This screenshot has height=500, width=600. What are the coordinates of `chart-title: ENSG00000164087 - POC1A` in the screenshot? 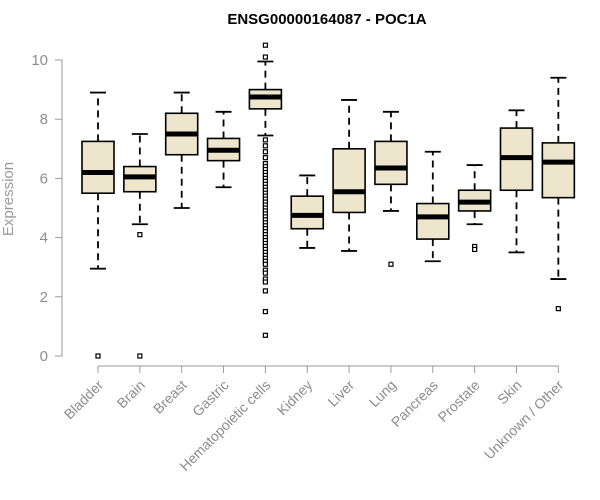 It's located at (326, 19).